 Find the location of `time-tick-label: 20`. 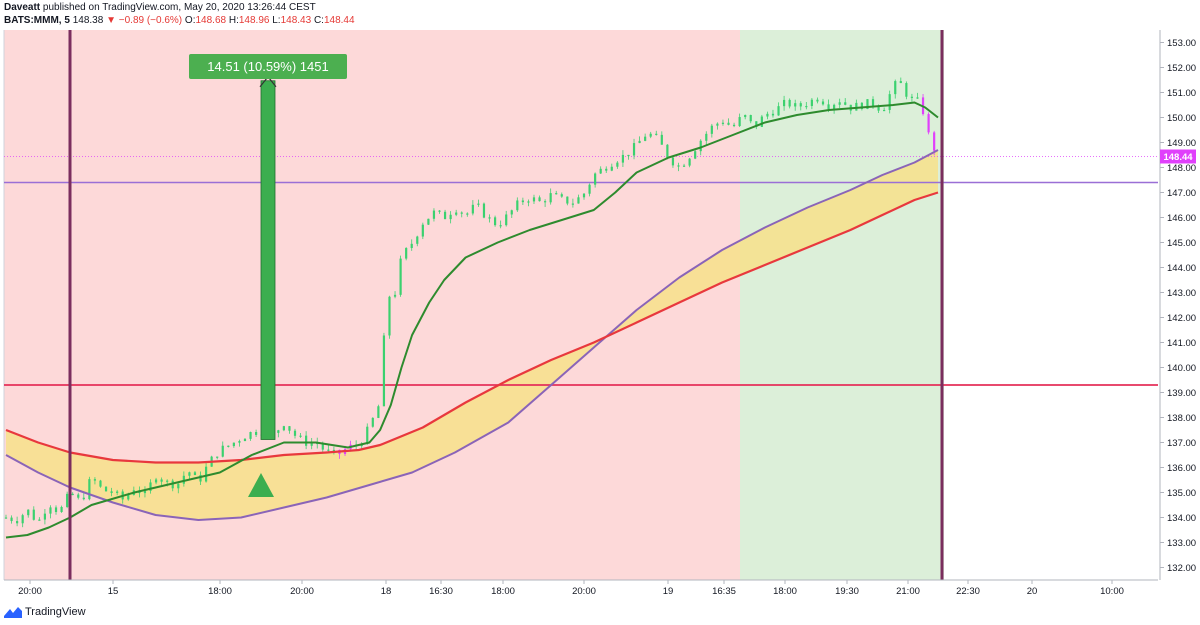

time-tick-label: 20 is located at coordinates (1032, 591).